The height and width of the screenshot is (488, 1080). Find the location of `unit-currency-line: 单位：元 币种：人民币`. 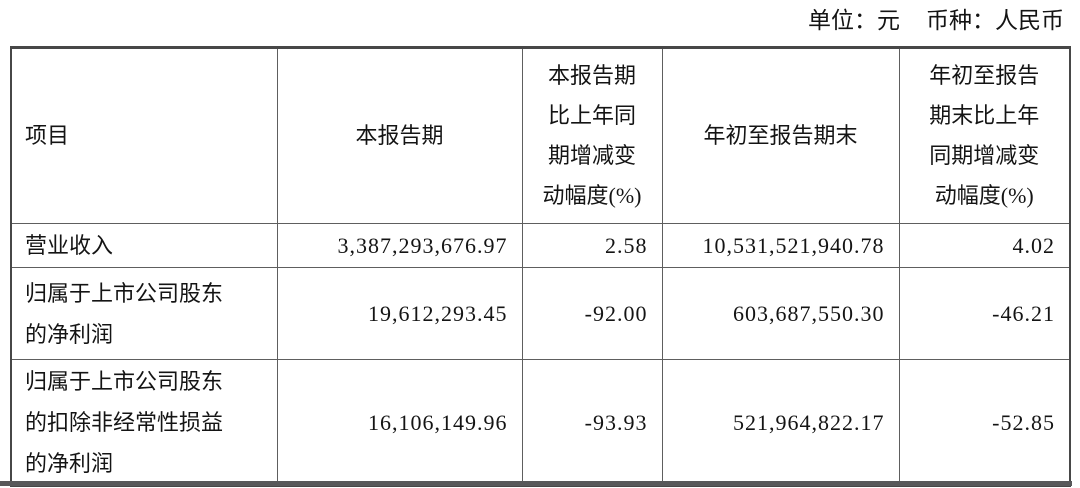

unit-currency-line: 单位：元 币种：人民币 is located at coordinates (936, 21).